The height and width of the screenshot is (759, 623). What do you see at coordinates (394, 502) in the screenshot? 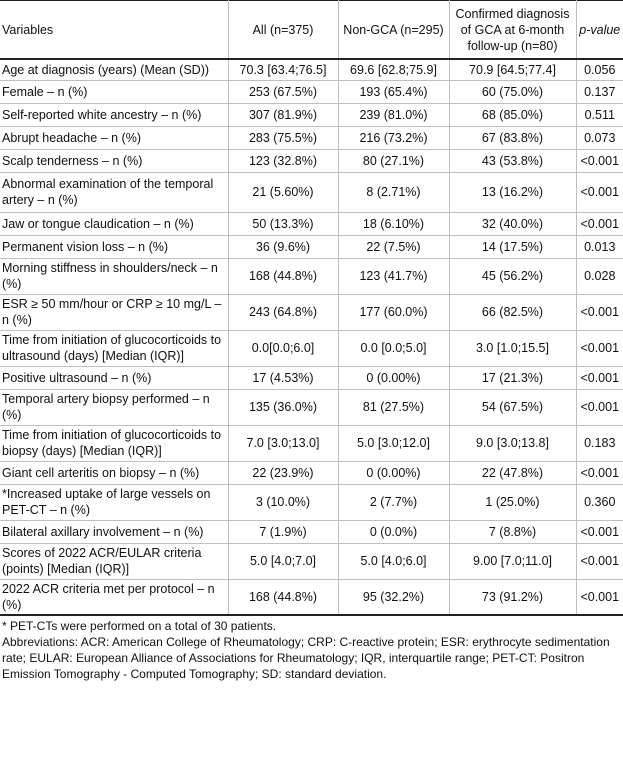
I see `non-gca-value: 2 (7.7%)` at bounding box center [394, 502].